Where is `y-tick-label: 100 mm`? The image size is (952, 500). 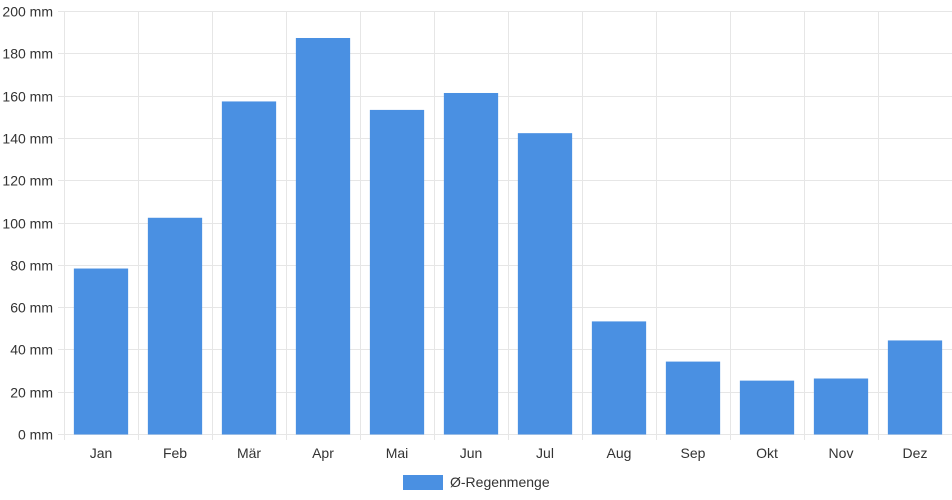 y-tick-label: 100 mm is located at coordinates (27, 224).